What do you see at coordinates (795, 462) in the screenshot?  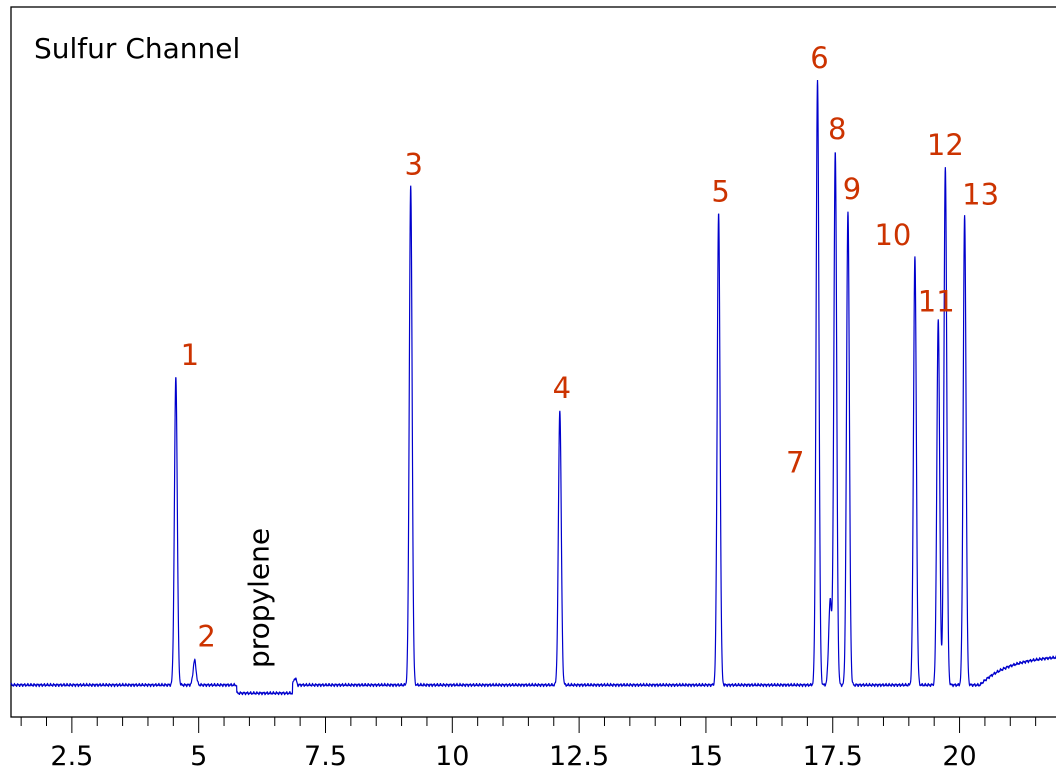 I see `peak-label-7: 7` at bounding box center [795, 462].